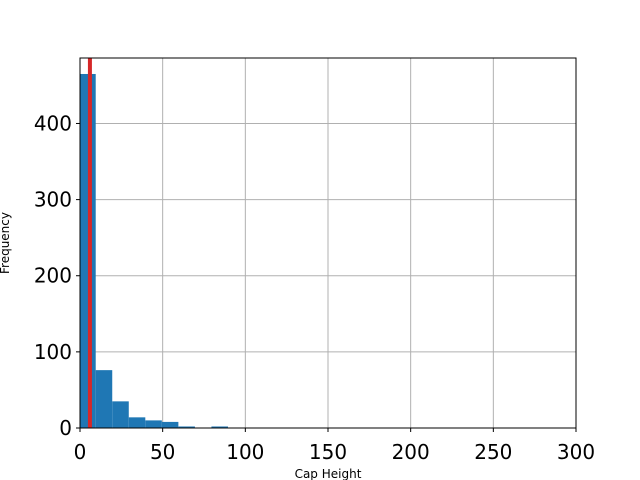 The image size is (640, 480). I want to click on y-axis-label: Frequency, so click(6, 243).